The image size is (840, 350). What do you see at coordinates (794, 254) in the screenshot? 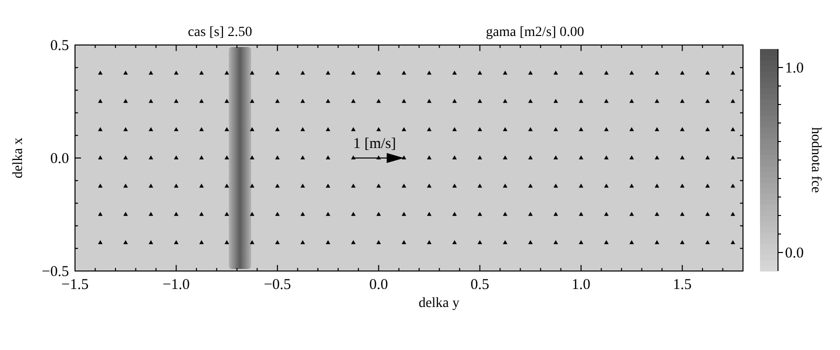
I see `color-bar-label: 0.0` at bounding box center [794, 254].